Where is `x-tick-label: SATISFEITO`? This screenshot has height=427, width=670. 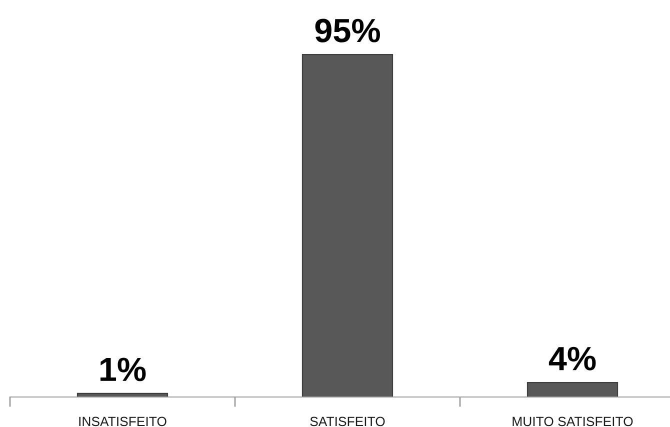 x-tick-label: SATISFEITO is located at coordinates (347, 421).